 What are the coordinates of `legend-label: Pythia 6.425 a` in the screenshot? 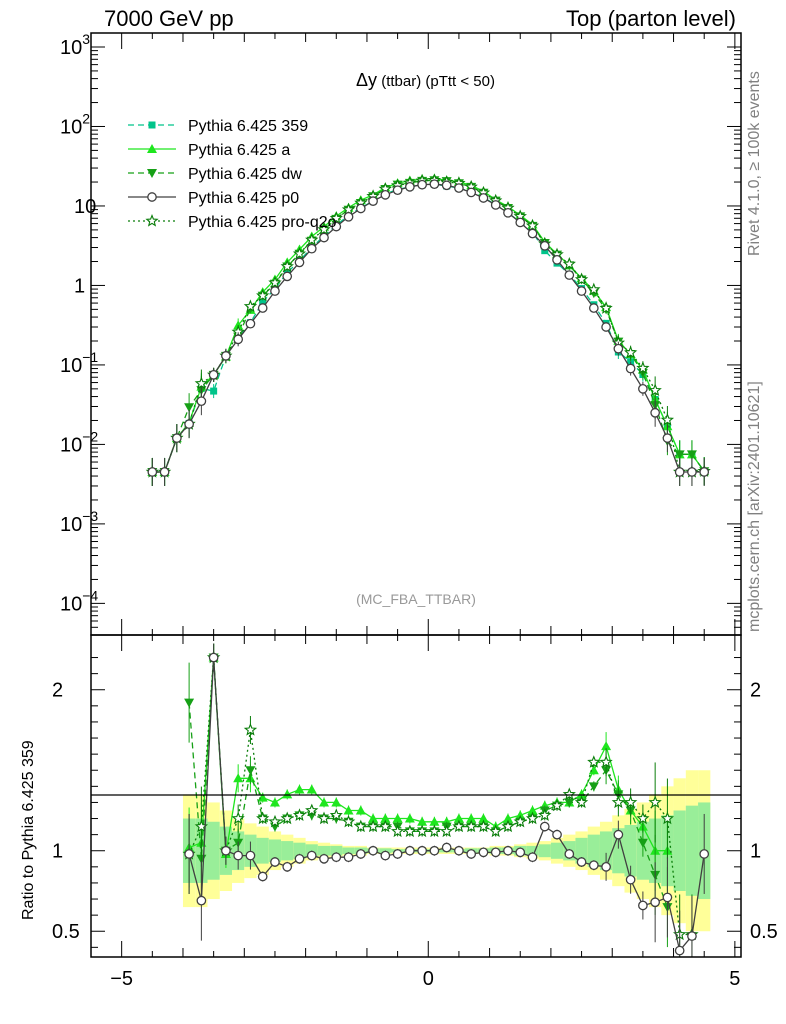 It's located at (239, 150).